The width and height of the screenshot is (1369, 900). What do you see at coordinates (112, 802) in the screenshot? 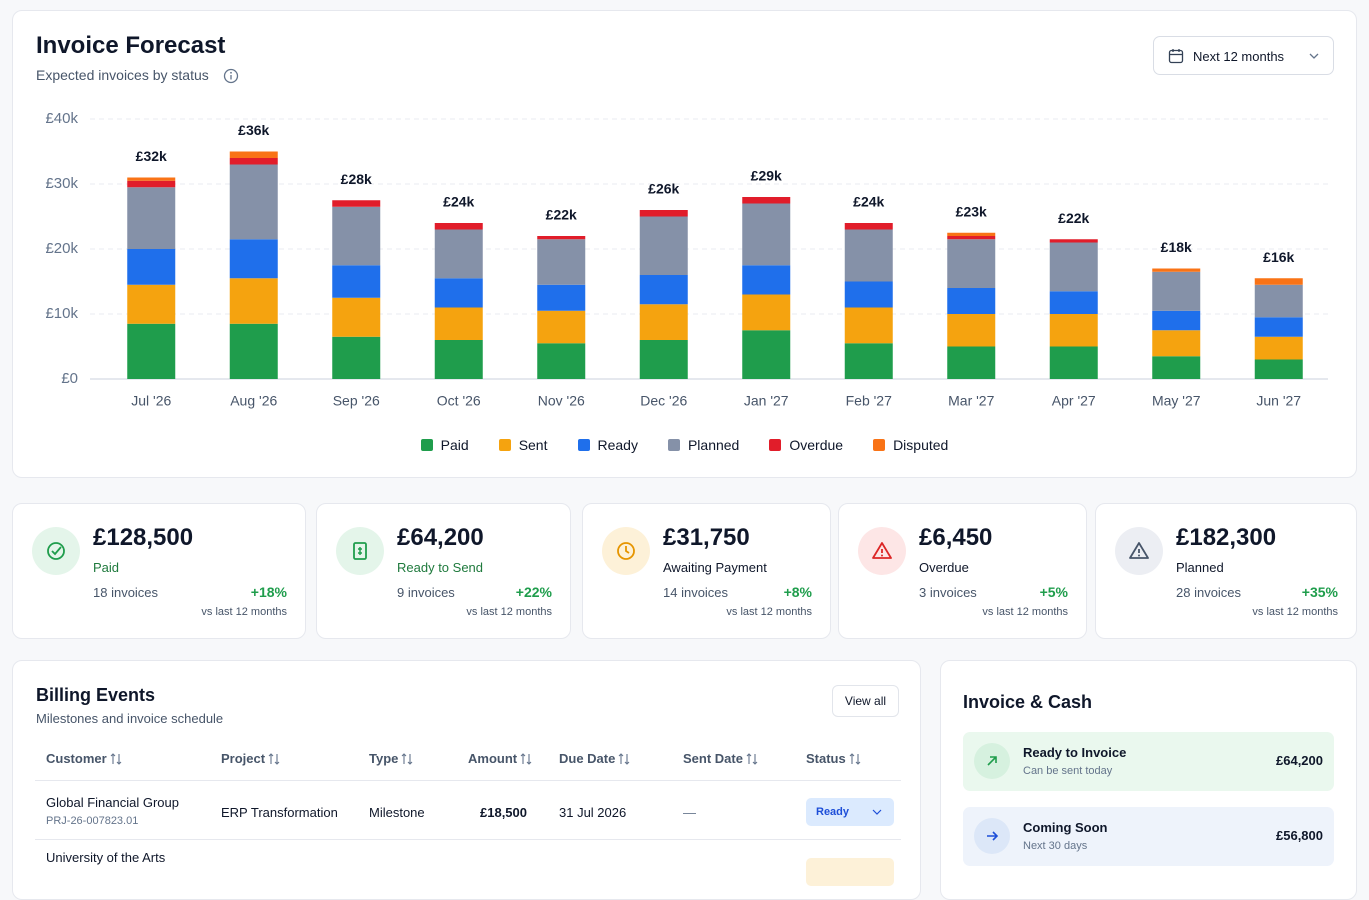
I see `customer: Global Financial Group` at bounding box center [112, 802].